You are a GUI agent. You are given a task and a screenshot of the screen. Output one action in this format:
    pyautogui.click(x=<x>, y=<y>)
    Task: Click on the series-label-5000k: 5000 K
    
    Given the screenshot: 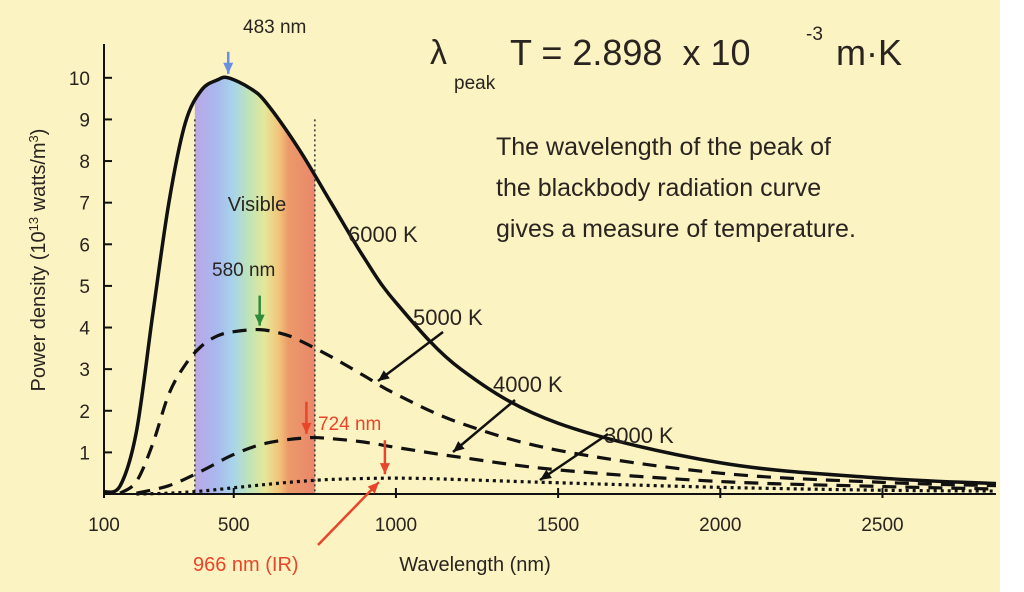 What is the action you would take?
    pyautogui.click(x=448, y=317)
    